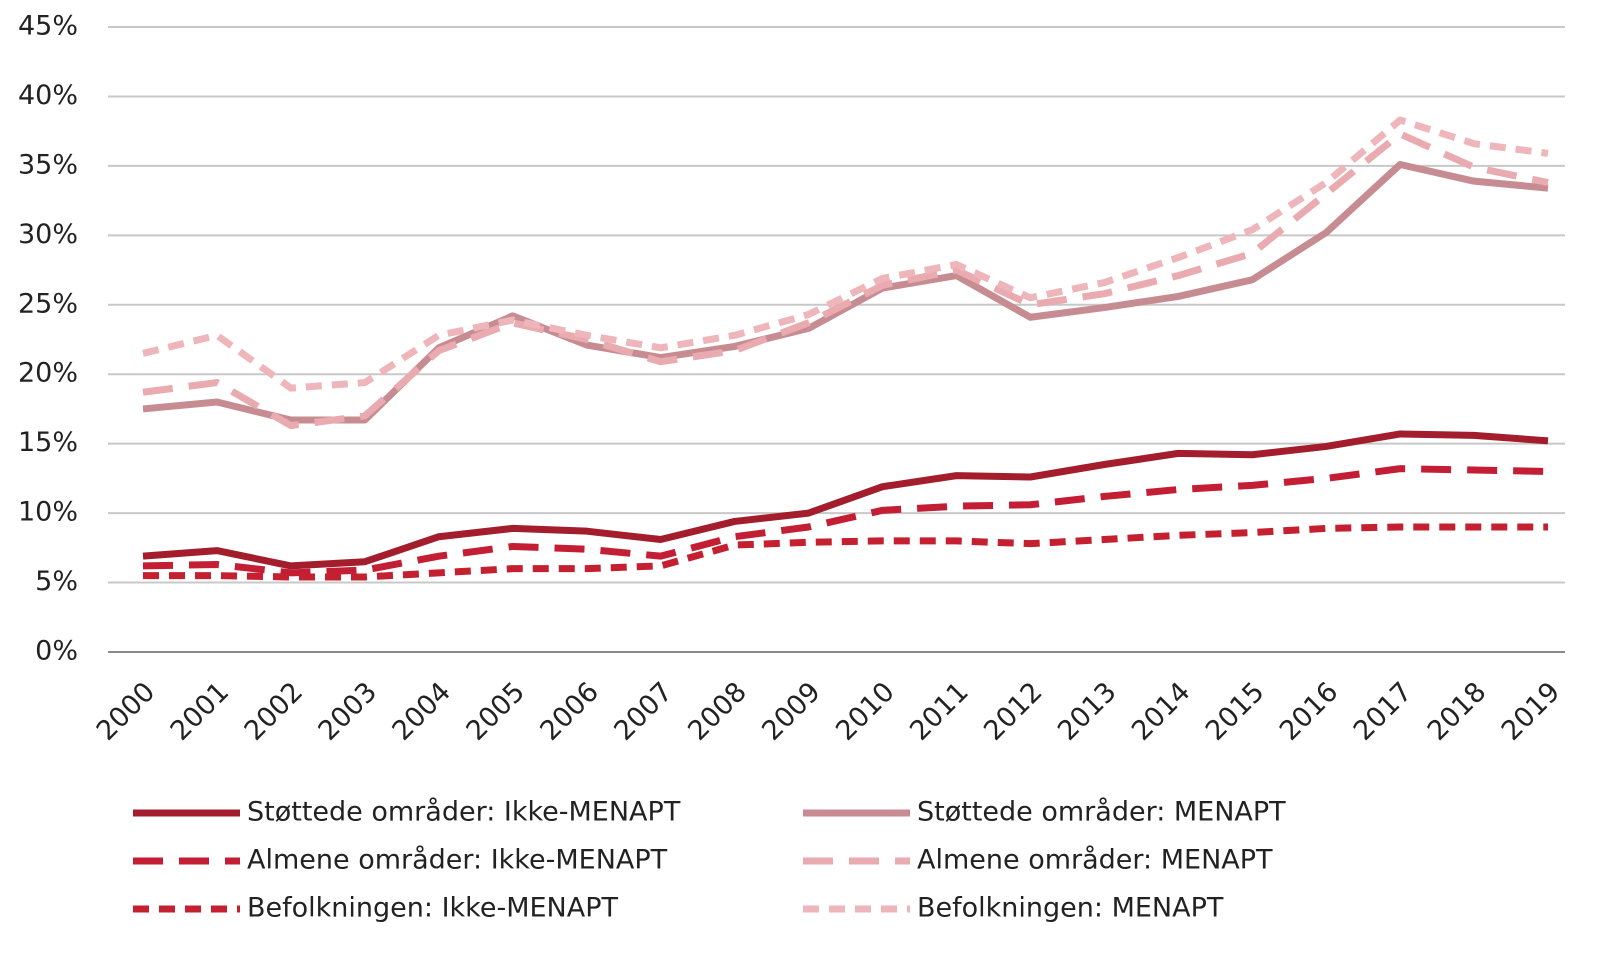 This screenshot has height=957, width=1620. What do you see at coordinates (348, 711) in the screenshot?
I see `x-tick-label: 2003` at bounding box center [348, 711].